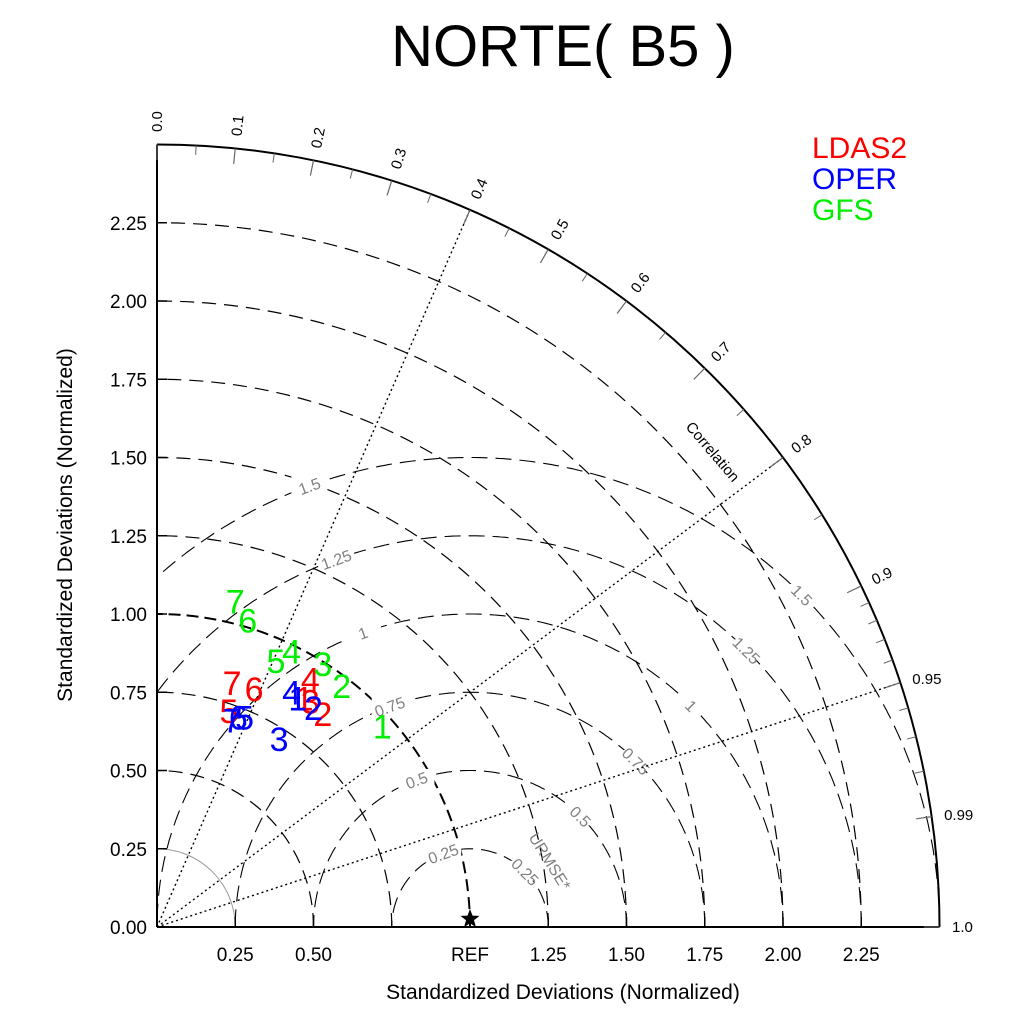 The image size is (1024, 1024). Describe the element at coordinates (417, 782) in the screenshot. I see `rmse-arc-label: 0.5` at that location.